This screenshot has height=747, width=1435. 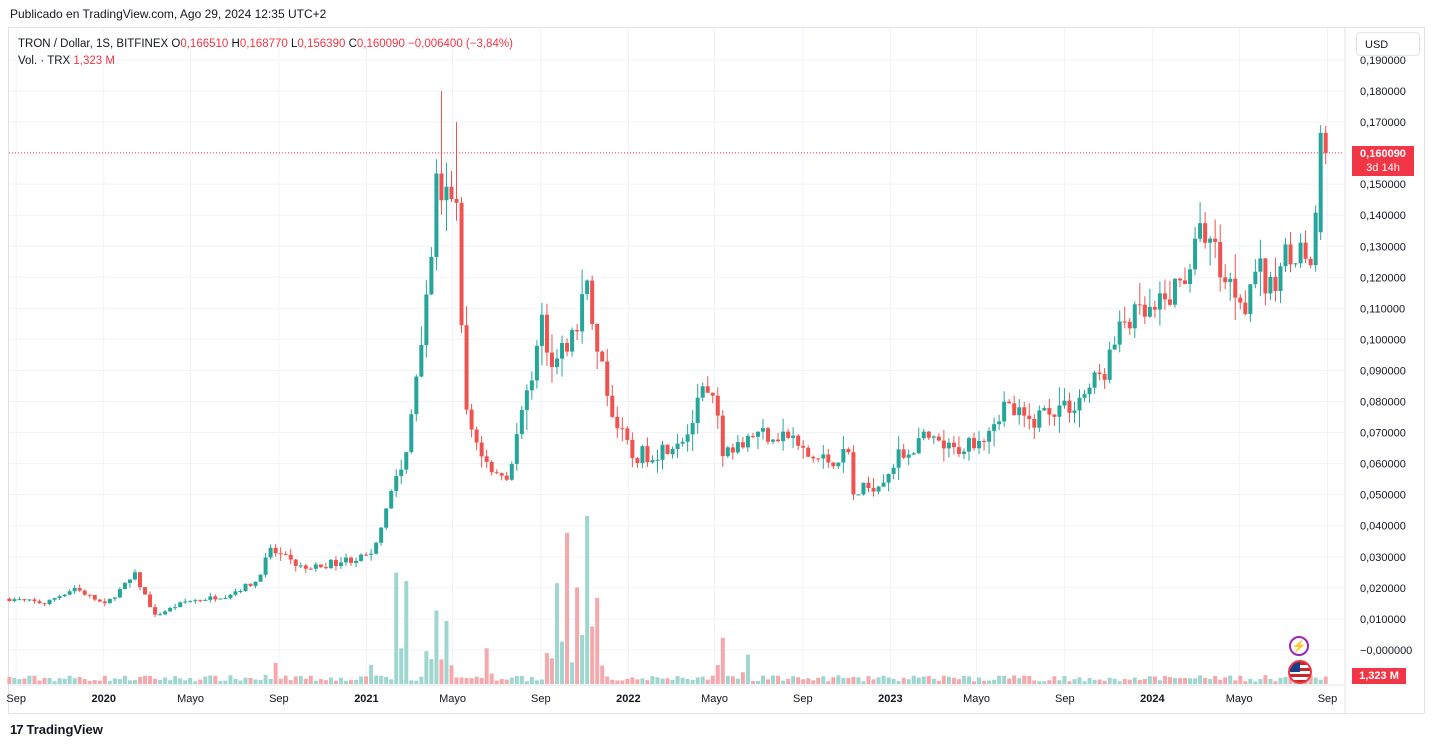 What do you see at coordinates (1383, 465) in the screenshot?
I see `y-tick-label: 0,060000` at bounding box center [1383, 465].